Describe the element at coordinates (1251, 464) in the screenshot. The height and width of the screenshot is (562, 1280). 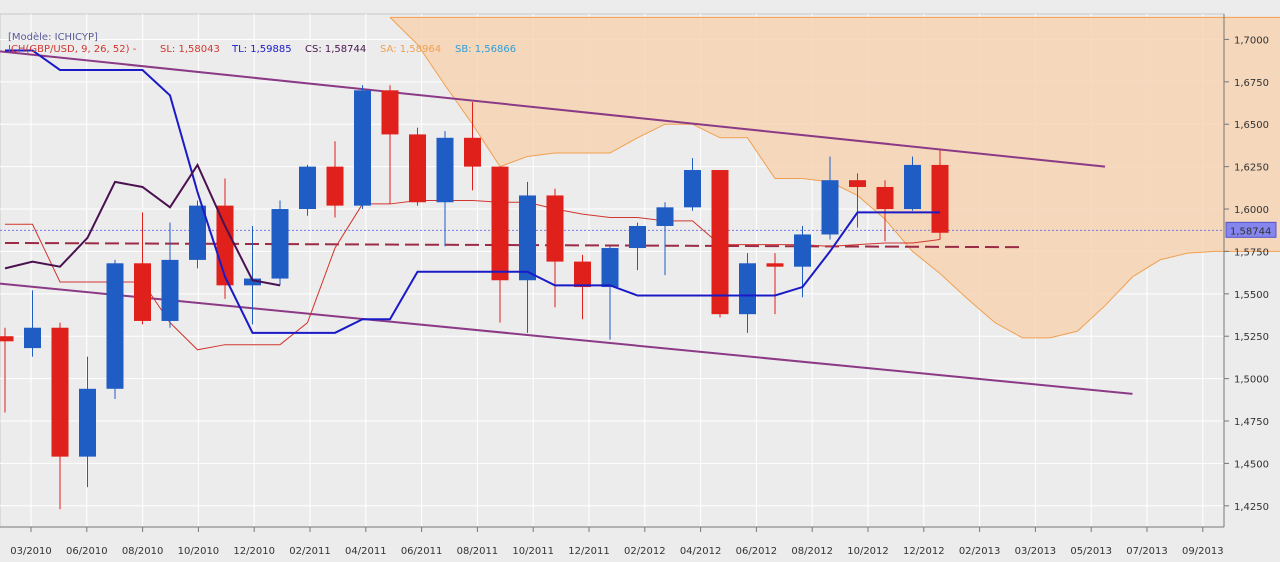
I see `y-tick-label: 1,4500` at that location.